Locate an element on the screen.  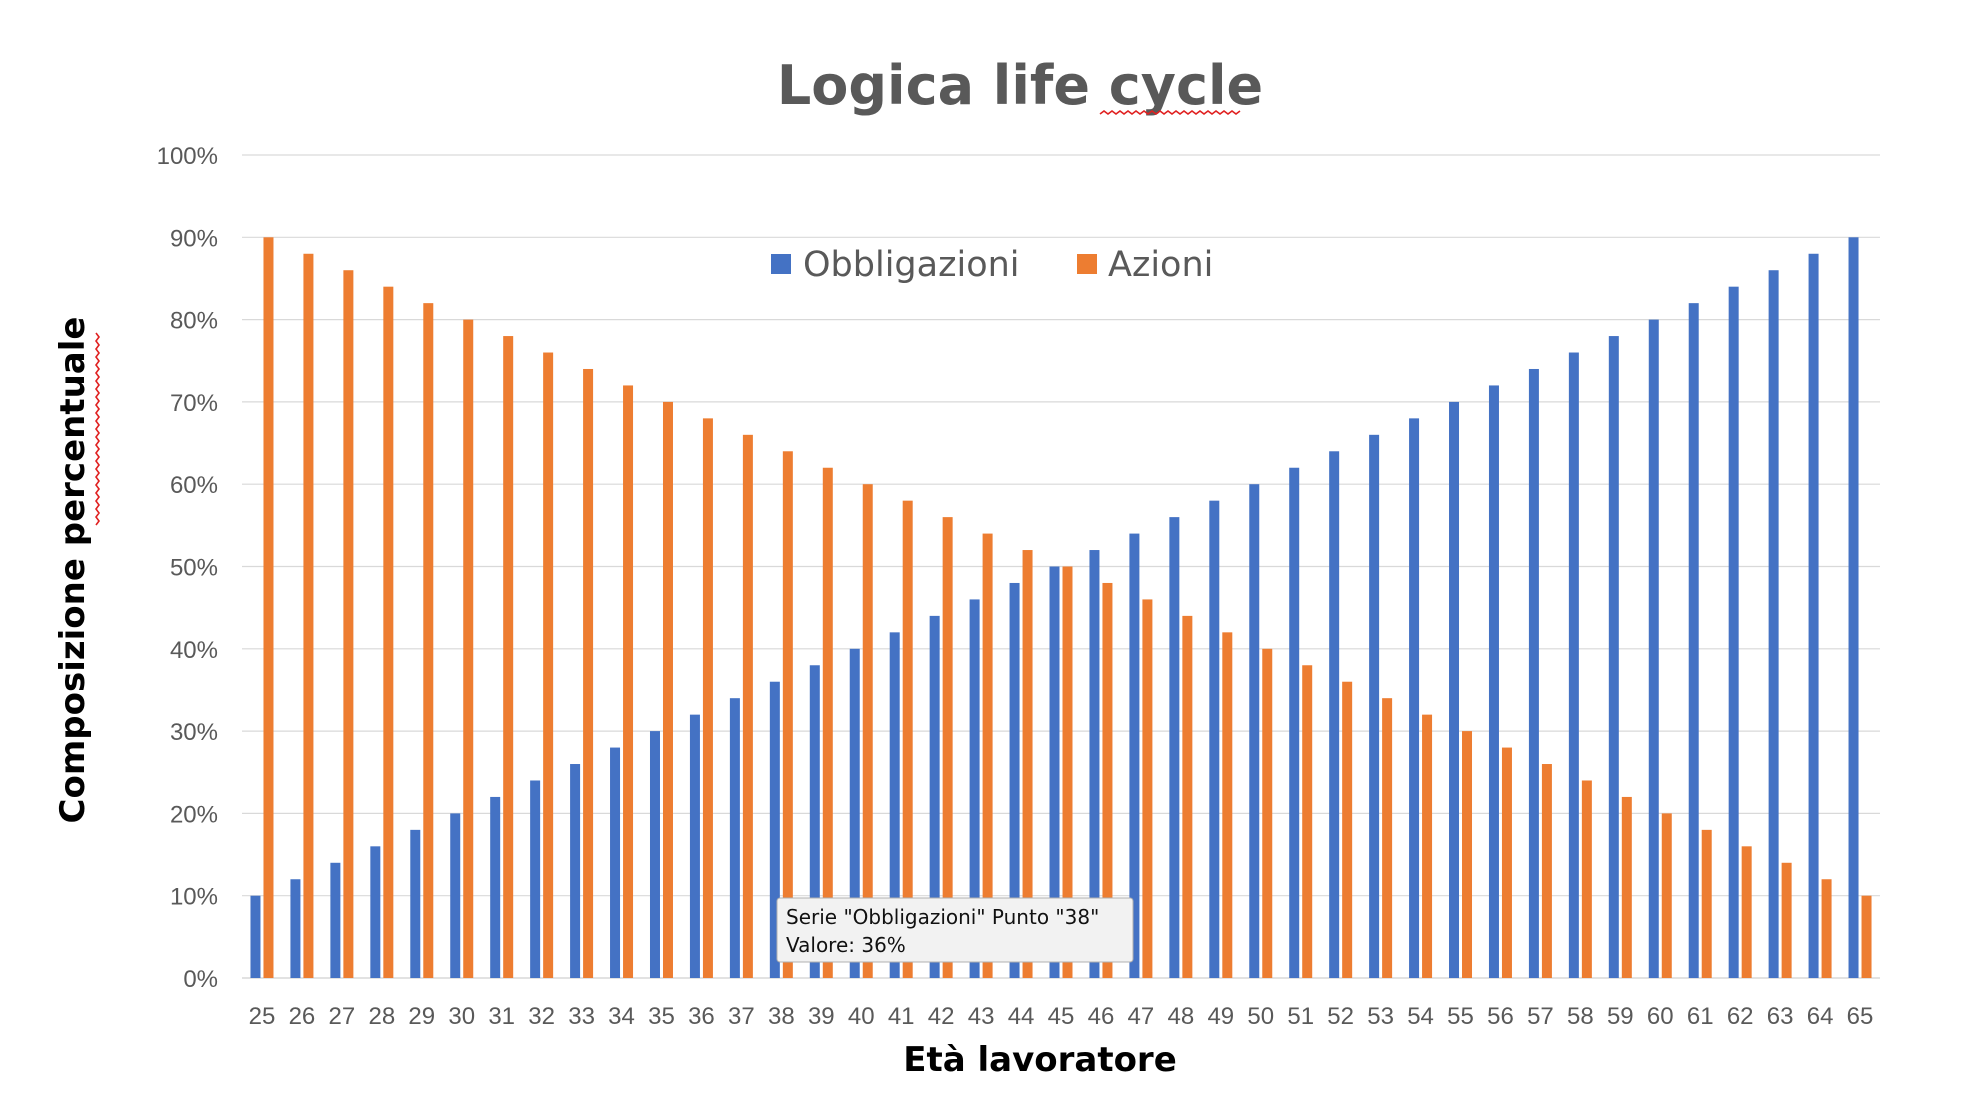
x-tick-label: 53 is located at coordinates (1380, 1016).